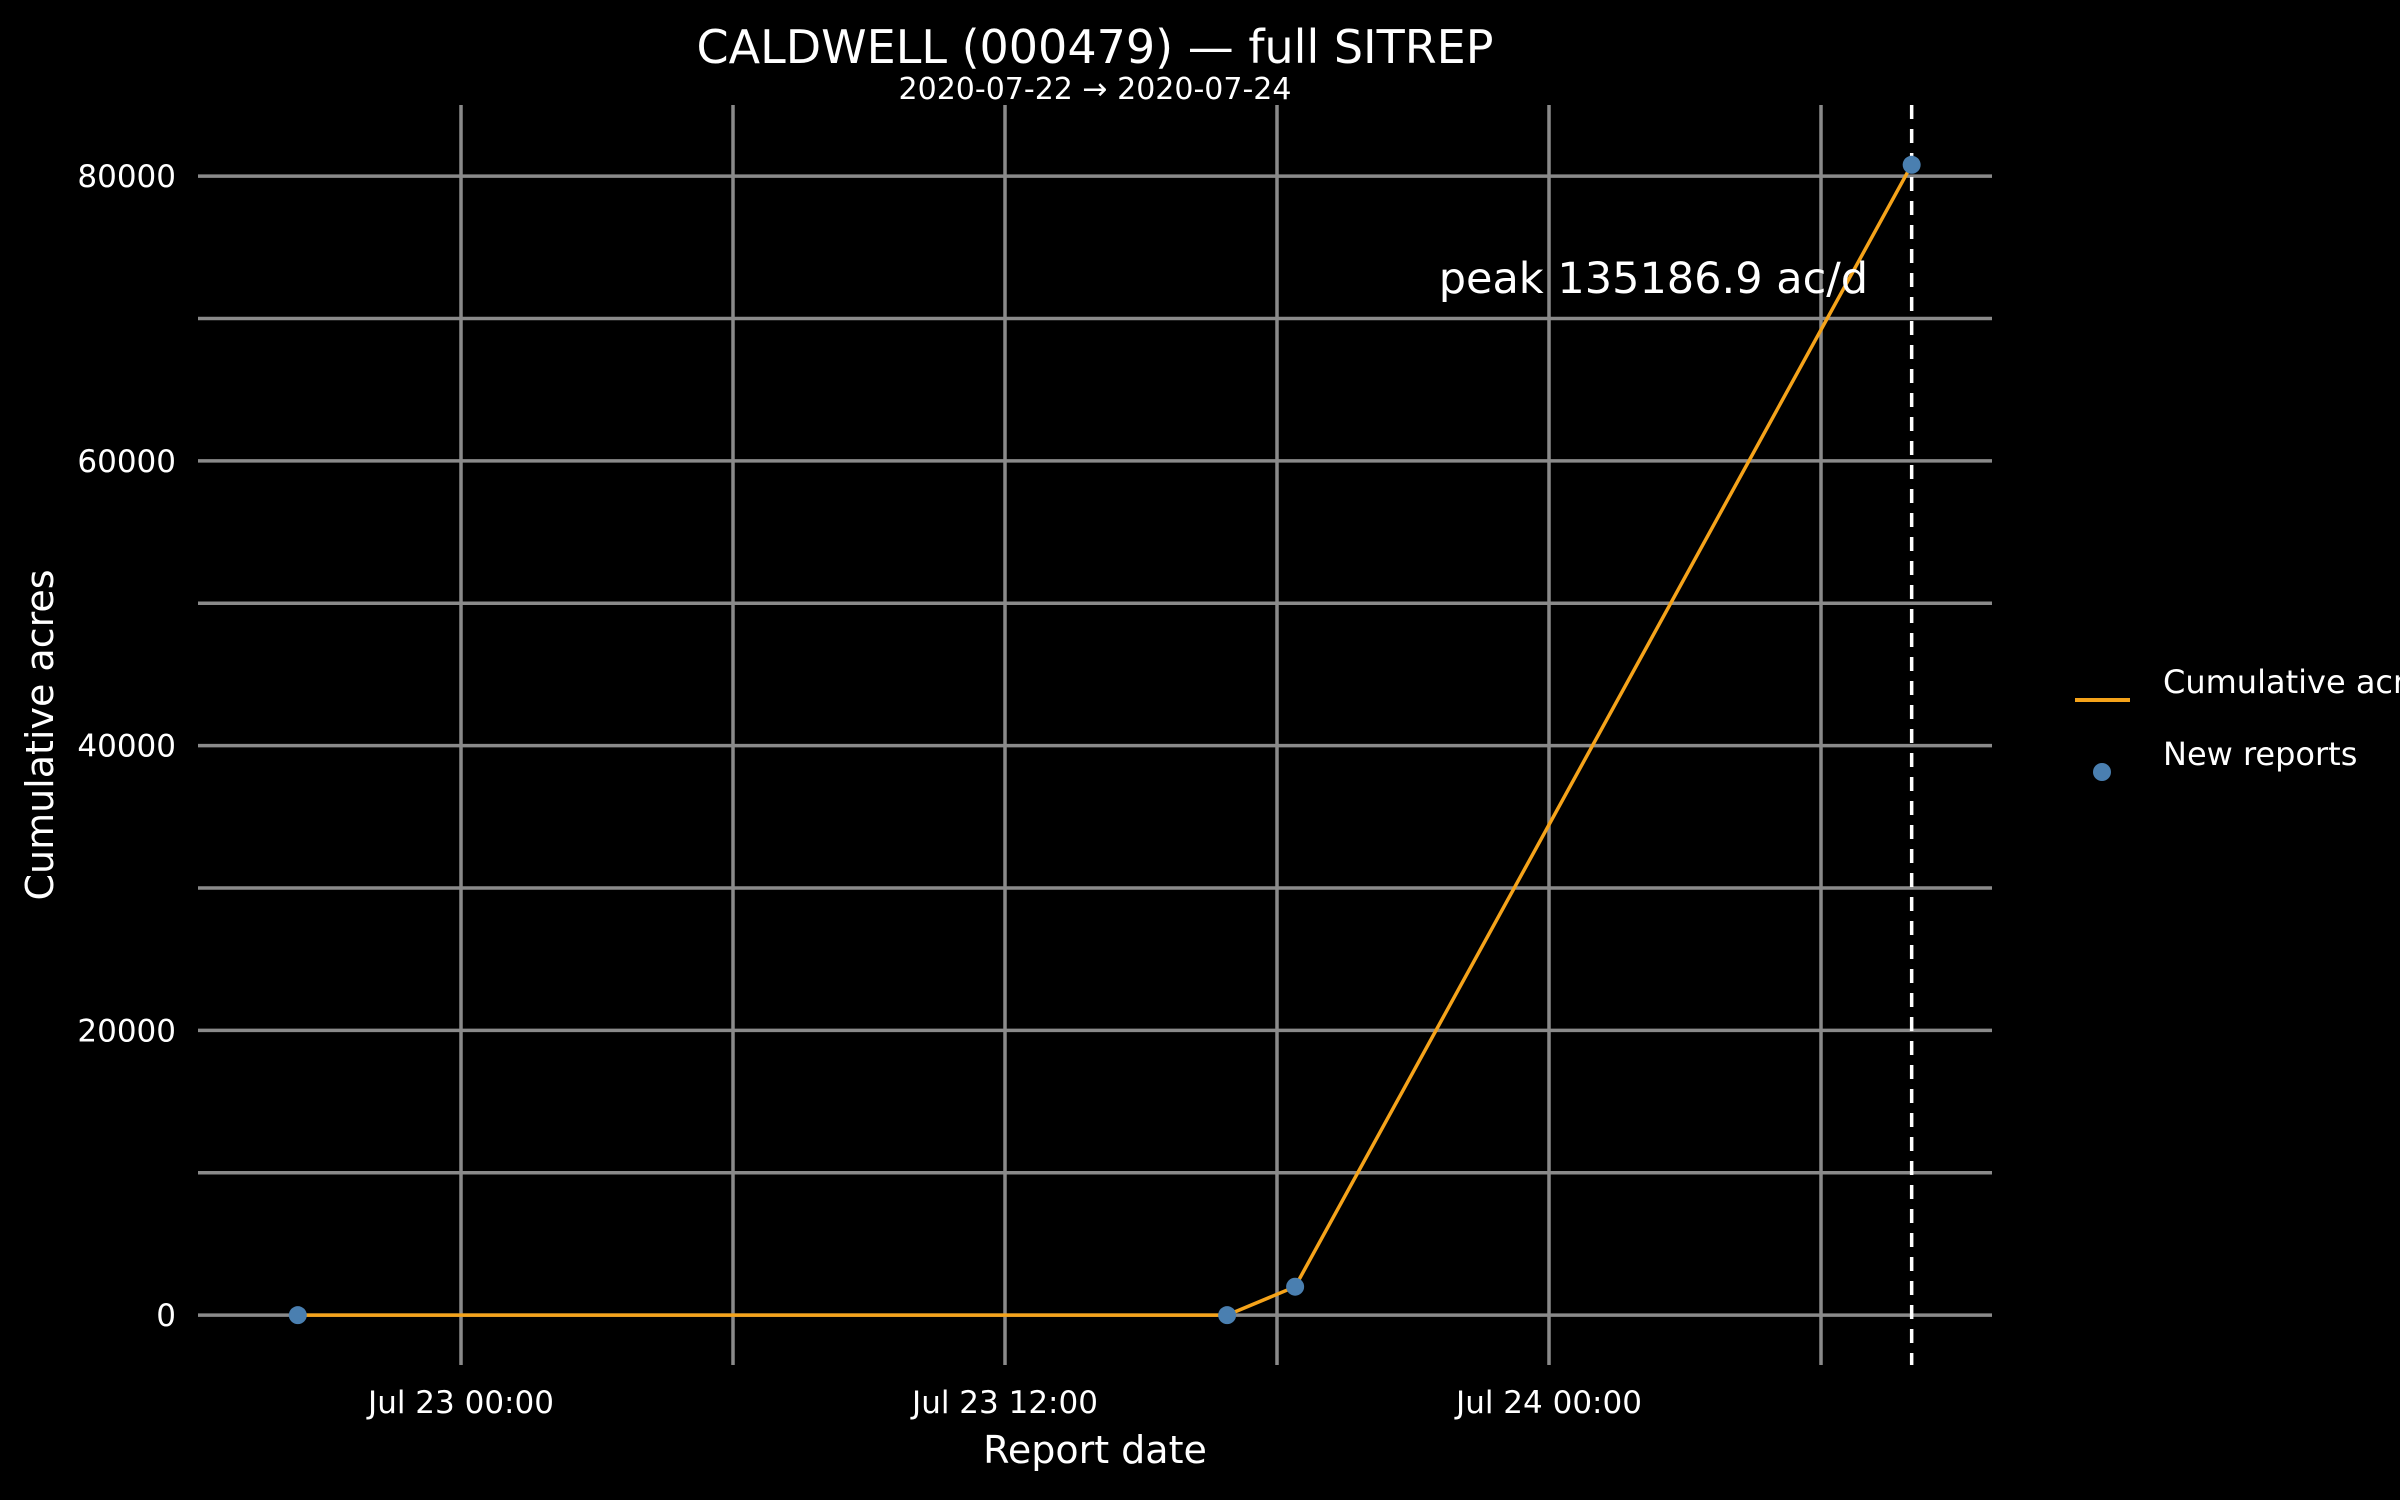 This screenshot has height=1500, width=2400. Describe the element at coordinates (126, 177) in the screenshot. I see `y-tick-label: 80000` at that location.